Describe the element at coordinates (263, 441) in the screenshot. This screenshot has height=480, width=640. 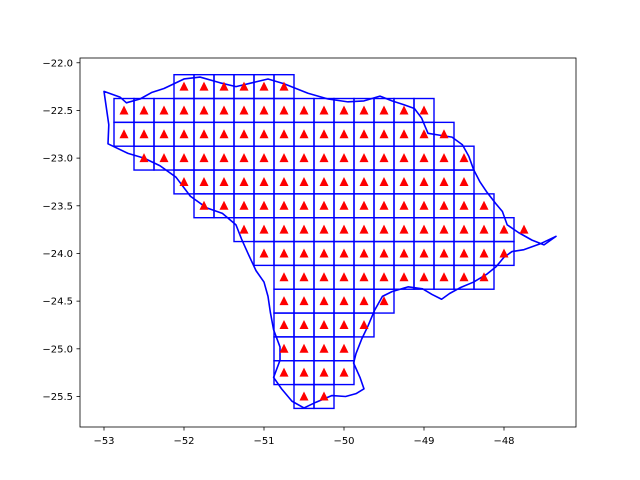
I see `x-tick-label: −51` at that location.